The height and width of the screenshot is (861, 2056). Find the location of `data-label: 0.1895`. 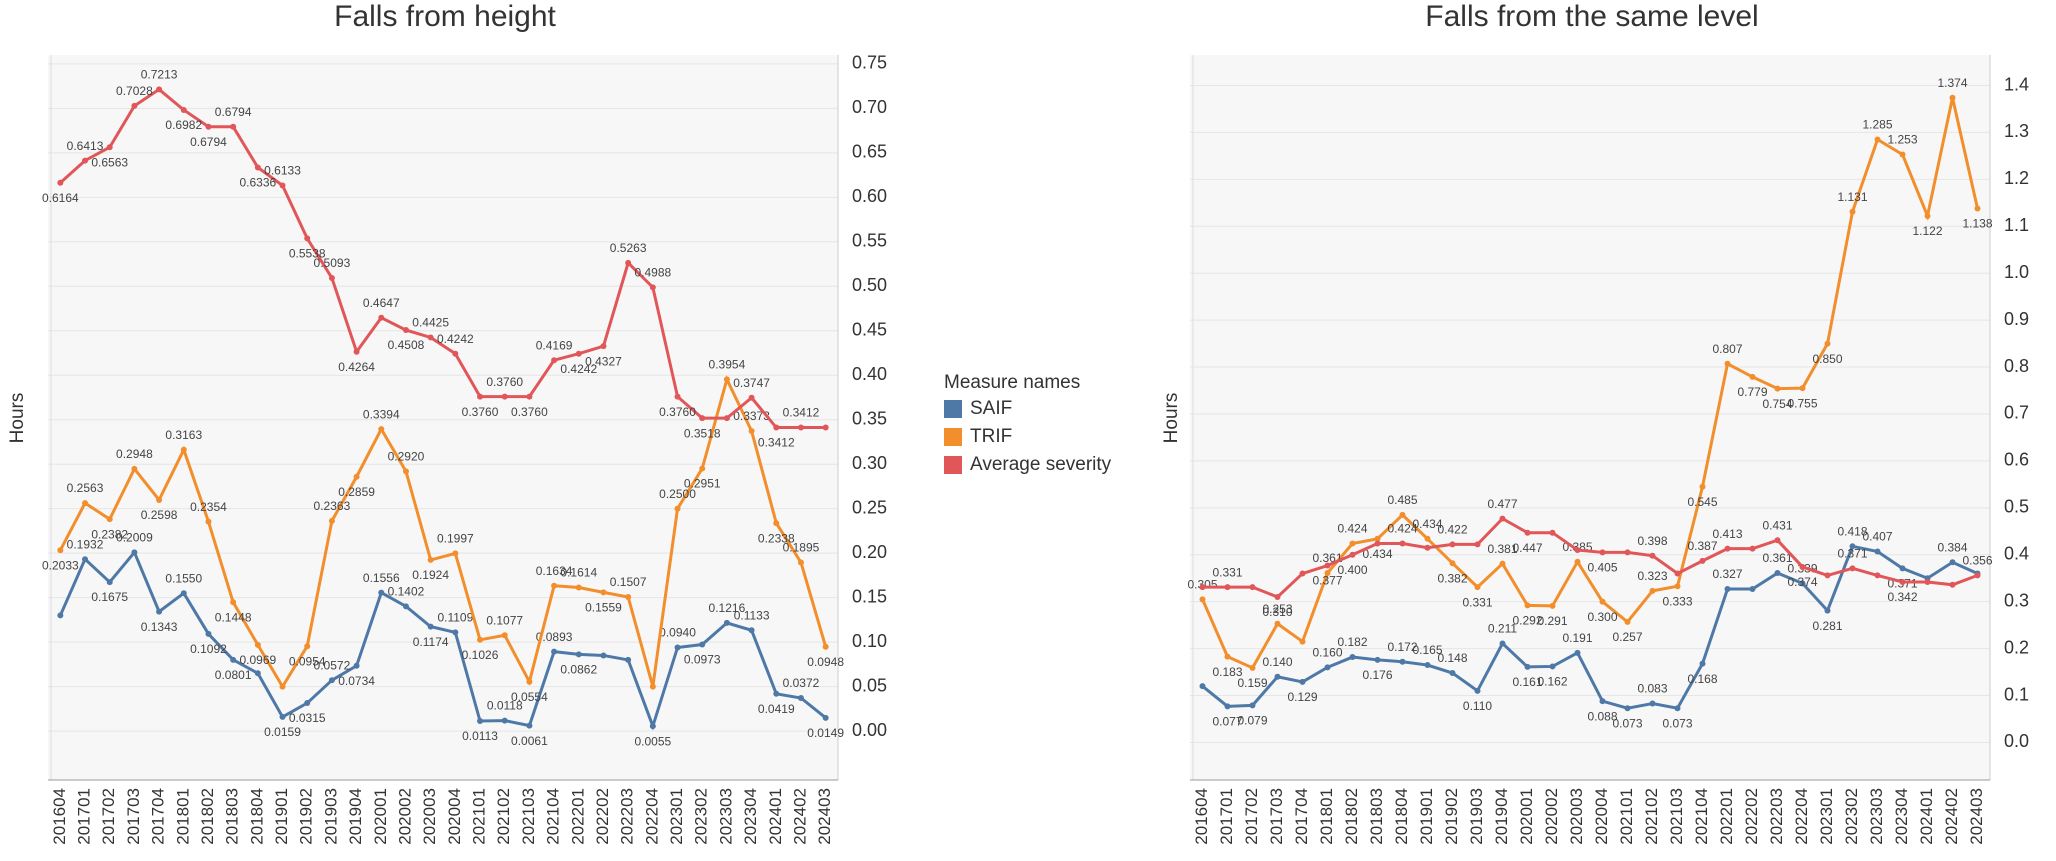

data-label: 0.1895 is located at coordinates (801, 548).